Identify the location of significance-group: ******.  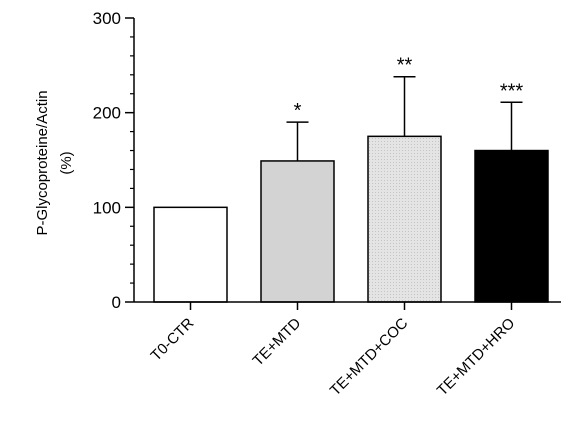
(409, 88).